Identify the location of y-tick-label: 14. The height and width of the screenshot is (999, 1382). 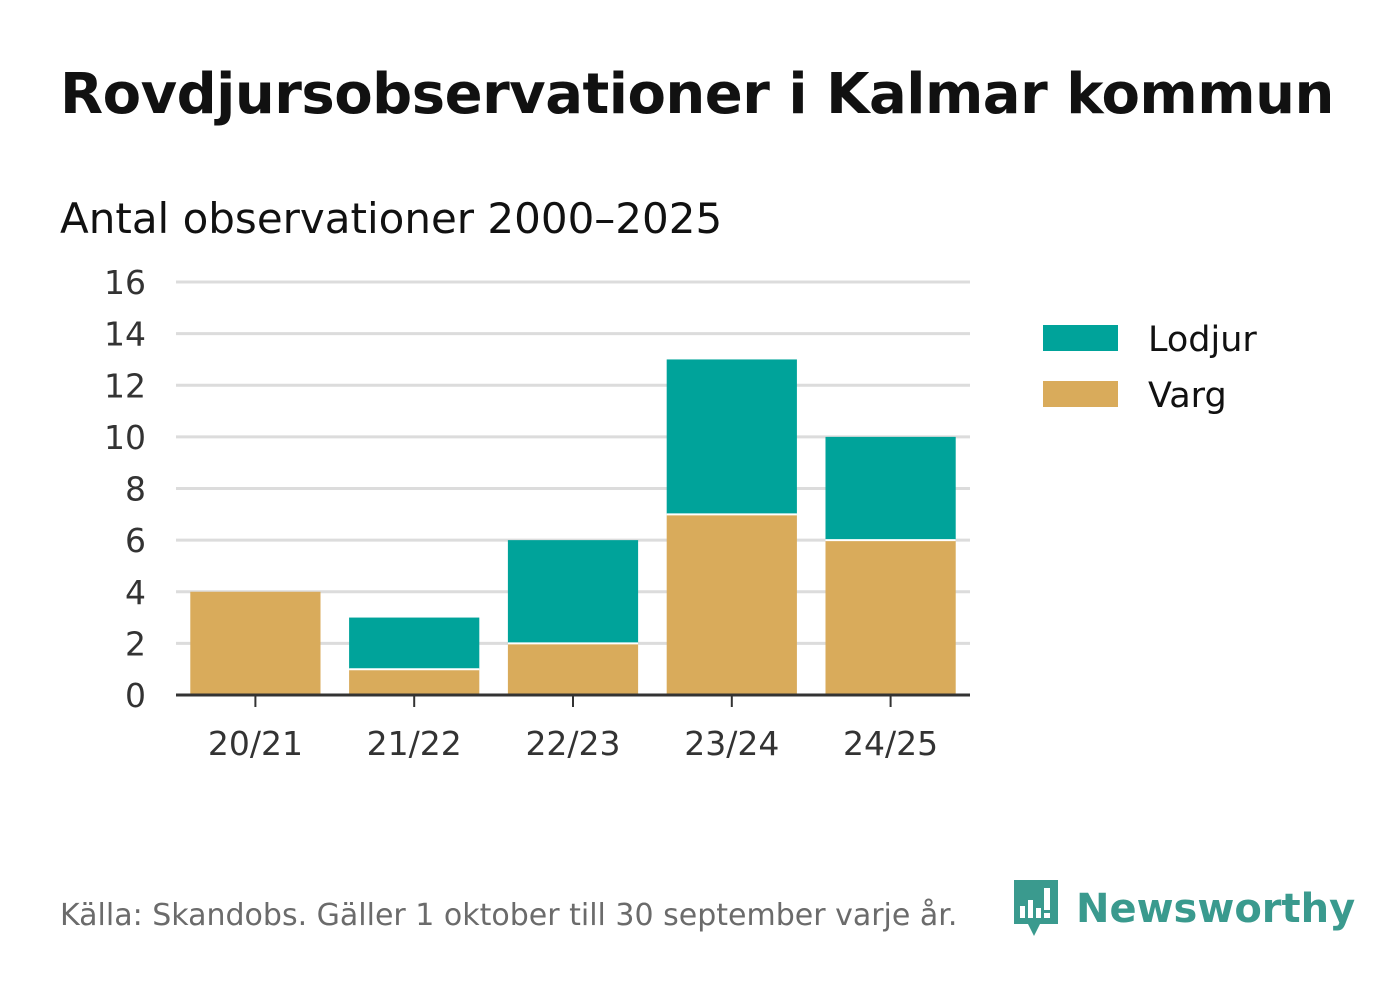
(125, 334).